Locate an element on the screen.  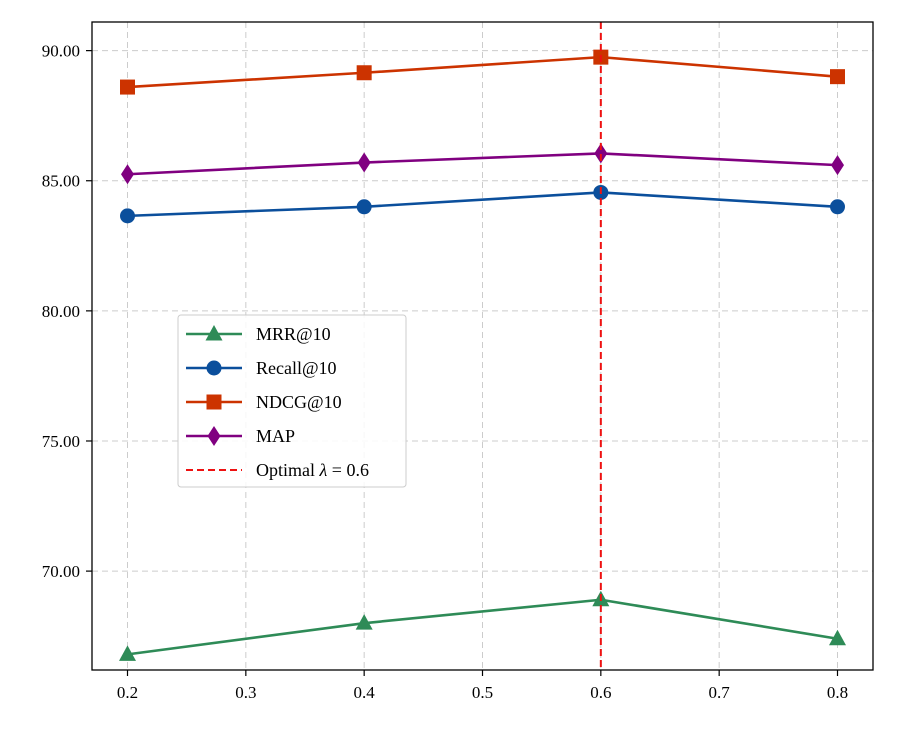
legend-label: MAP is located at coordinates (275, 436).